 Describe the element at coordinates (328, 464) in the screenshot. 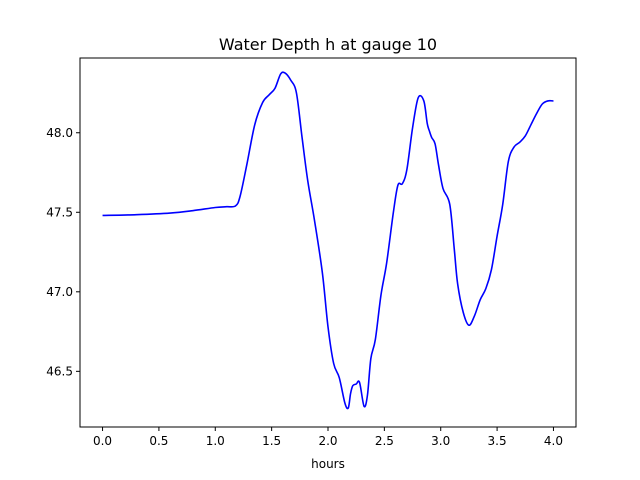

I see `x-axis-label: hours` at that location.